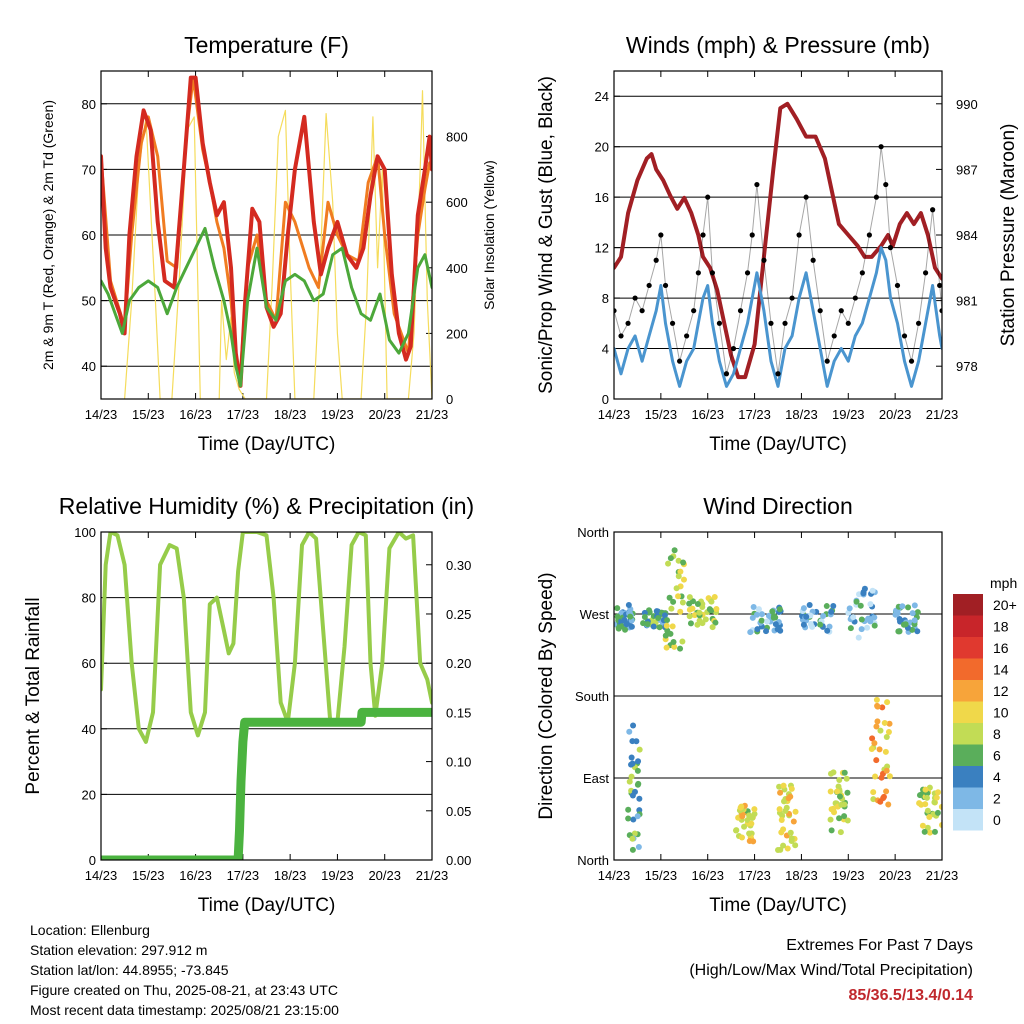  What do you see at coordinates (458, 712) in the screenshot?
I see `y-right-tick-label: 0.15` at bounding box center [458, 712].